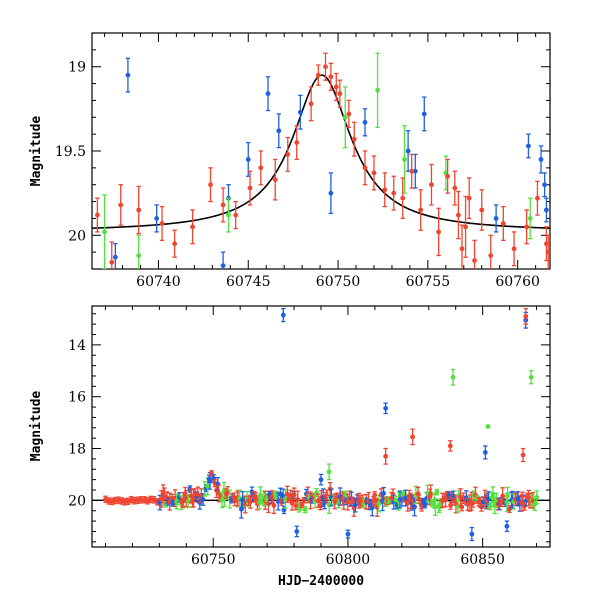  What do you see at coordinates (36, 426) in the screenshot?
I see `bottom-y-axis-label: Magnitude` at bounding box center [36, 426].